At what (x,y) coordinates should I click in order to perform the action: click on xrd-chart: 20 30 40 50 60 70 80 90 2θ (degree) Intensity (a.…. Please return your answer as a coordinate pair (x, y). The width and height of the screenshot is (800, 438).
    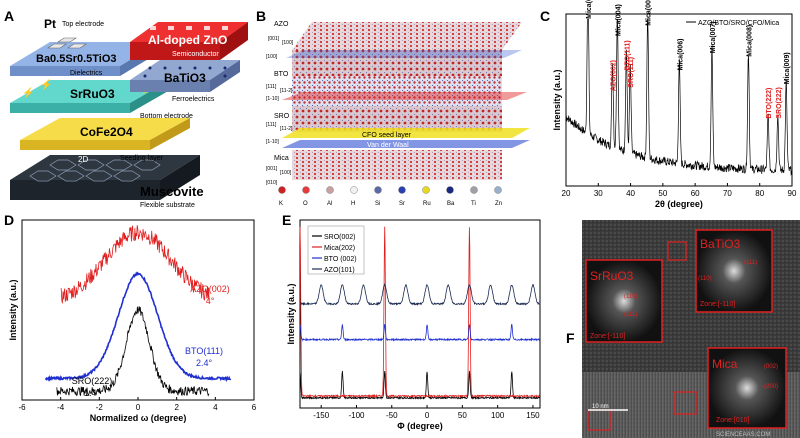
    Looking at the image, I should click on (674, 104).